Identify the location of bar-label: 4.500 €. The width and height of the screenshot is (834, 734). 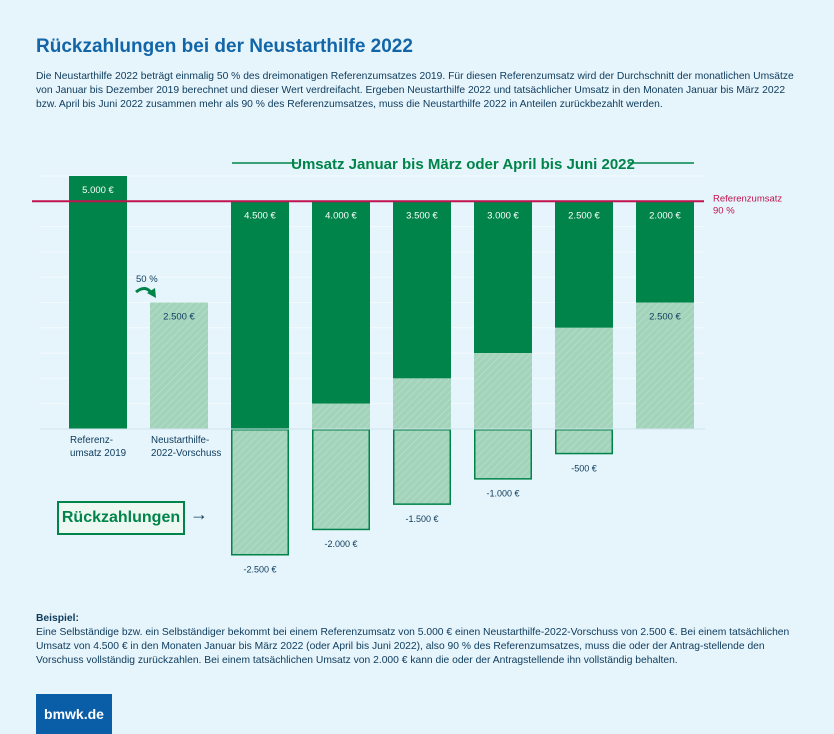
(260, 215).